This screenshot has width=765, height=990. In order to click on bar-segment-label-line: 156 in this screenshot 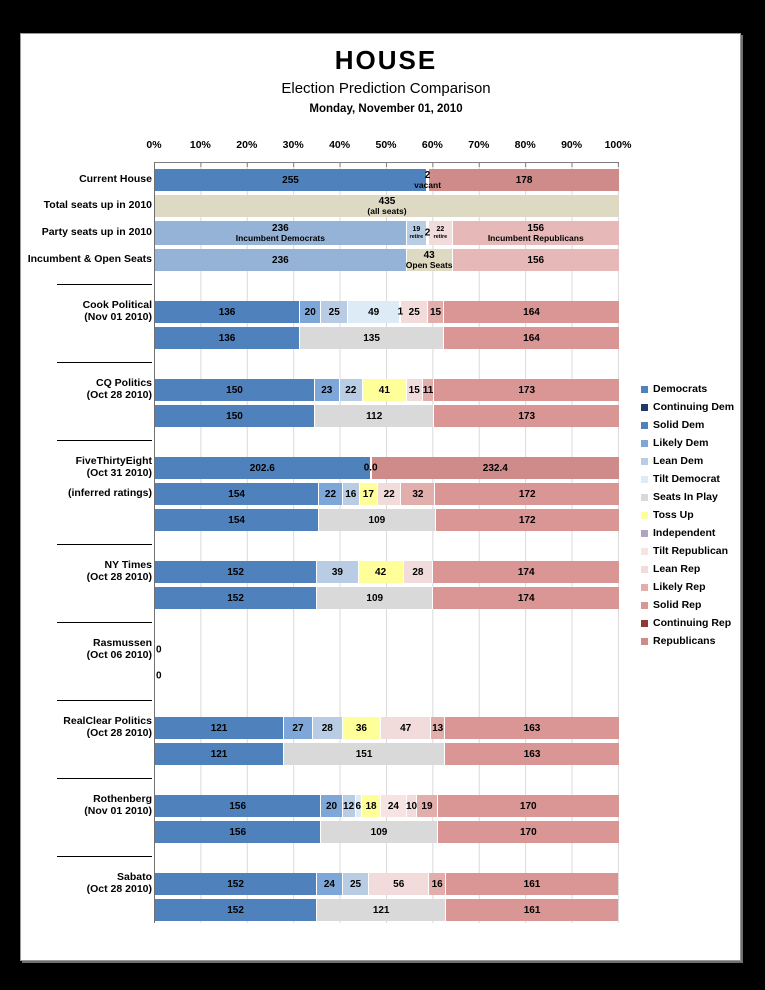, I will do `click(536, 228)`.